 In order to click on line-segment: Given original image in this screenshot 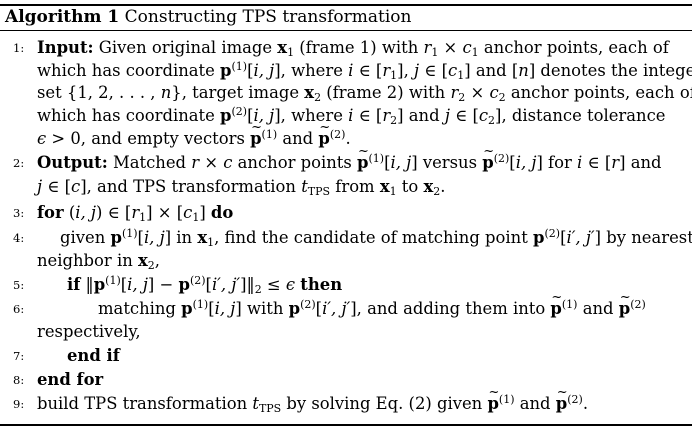, I will do `click(185, 47)`.